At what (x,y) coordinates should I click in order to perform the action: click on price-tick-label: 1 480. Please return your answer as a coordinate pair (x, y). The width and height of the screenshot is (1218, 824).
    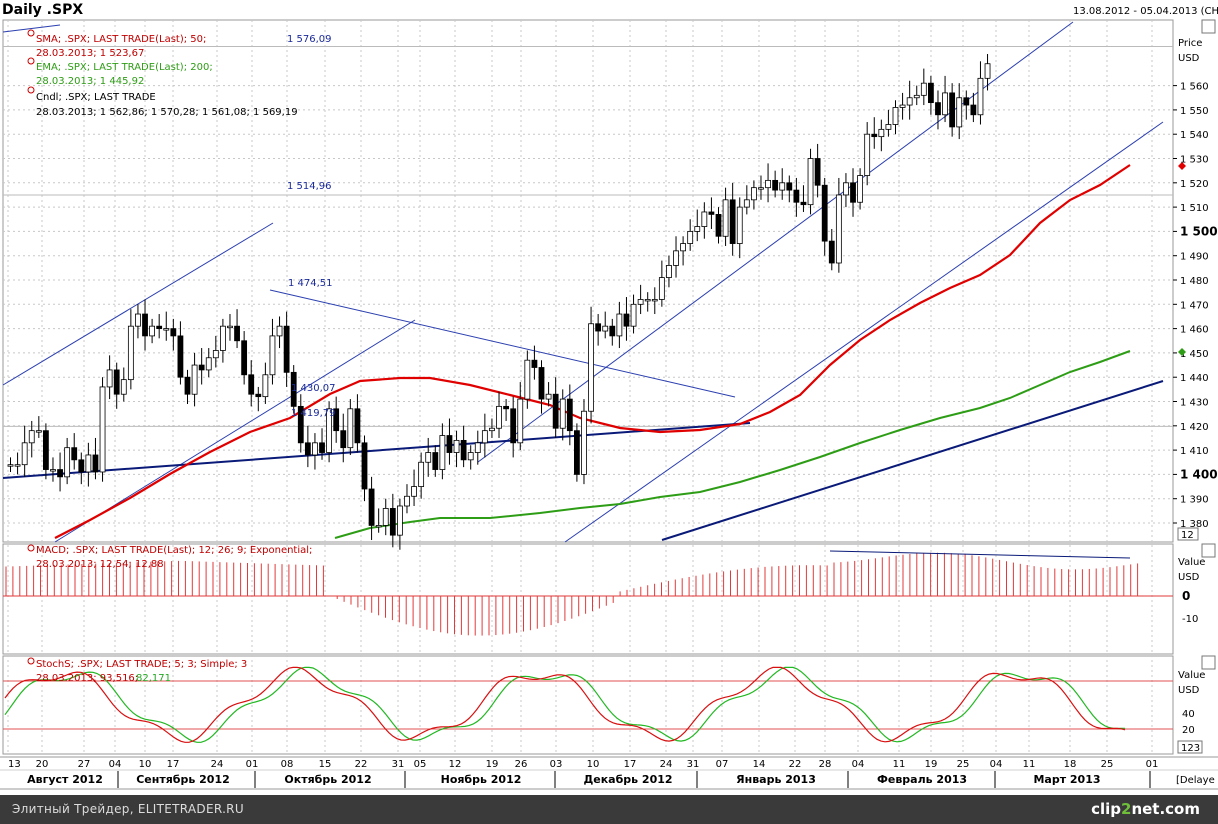
    Looking at the image, I should click on (1194, 281).